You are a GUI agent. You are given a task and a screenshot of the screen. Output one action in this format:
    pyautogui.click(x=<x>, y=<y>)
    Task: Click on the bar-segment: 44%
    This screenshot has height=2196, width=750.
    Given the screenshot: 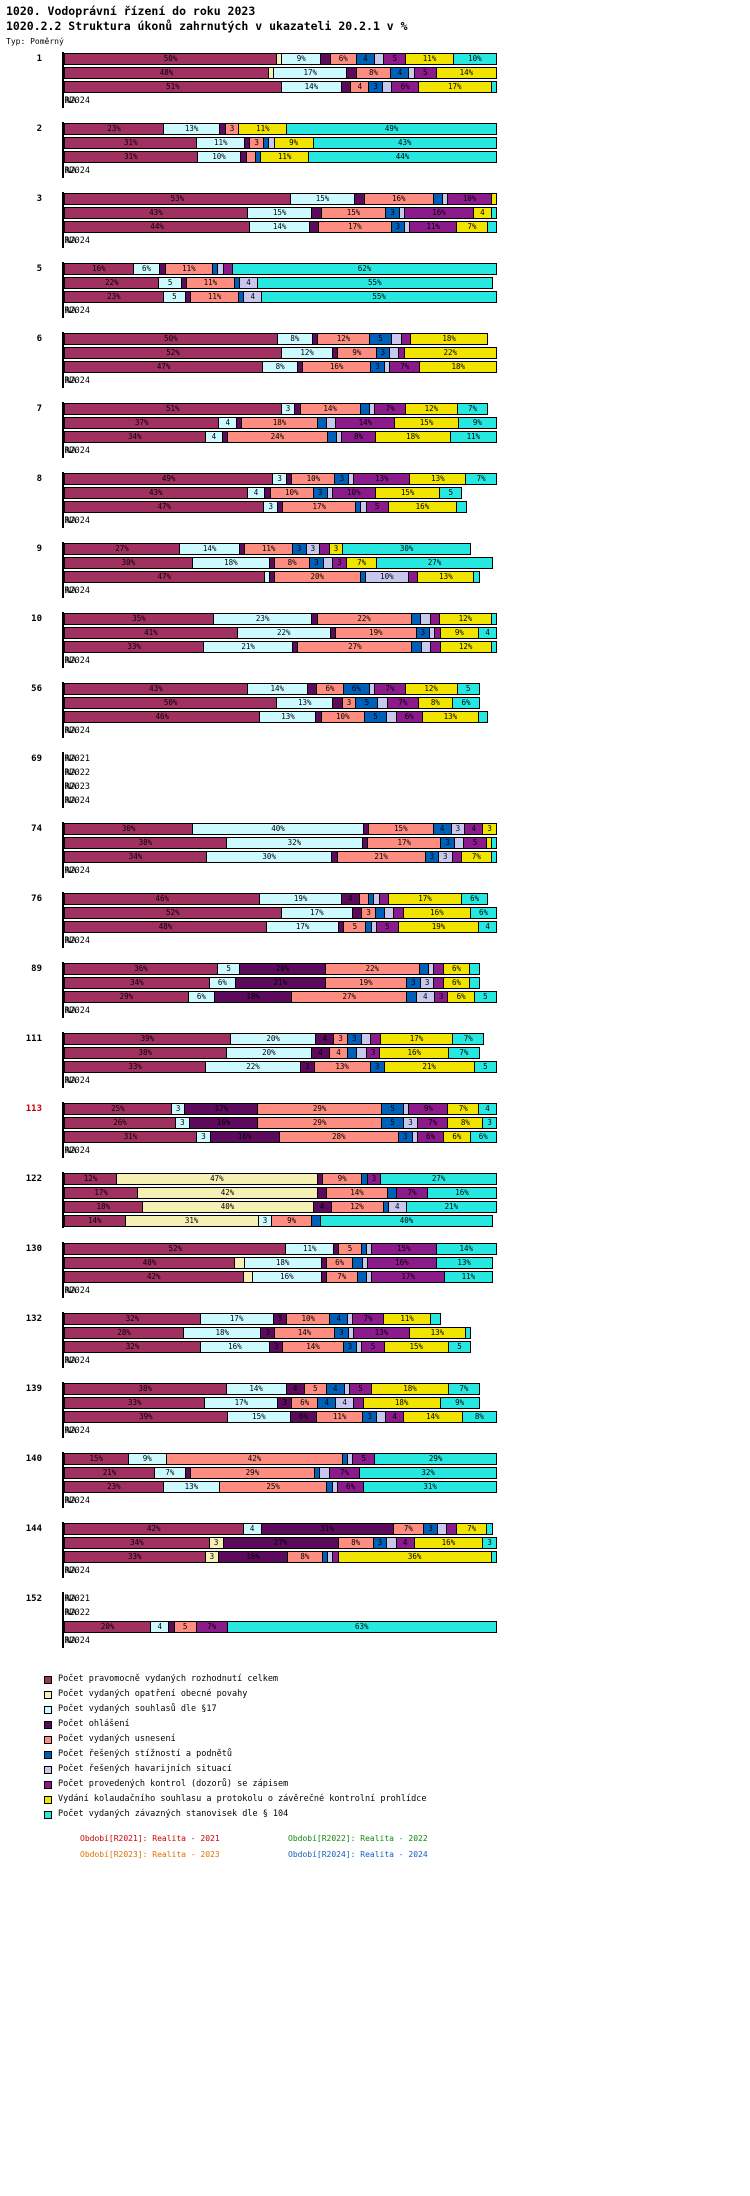 What is the action you would take?
    pyautogui.click(x=402, y=157)
    